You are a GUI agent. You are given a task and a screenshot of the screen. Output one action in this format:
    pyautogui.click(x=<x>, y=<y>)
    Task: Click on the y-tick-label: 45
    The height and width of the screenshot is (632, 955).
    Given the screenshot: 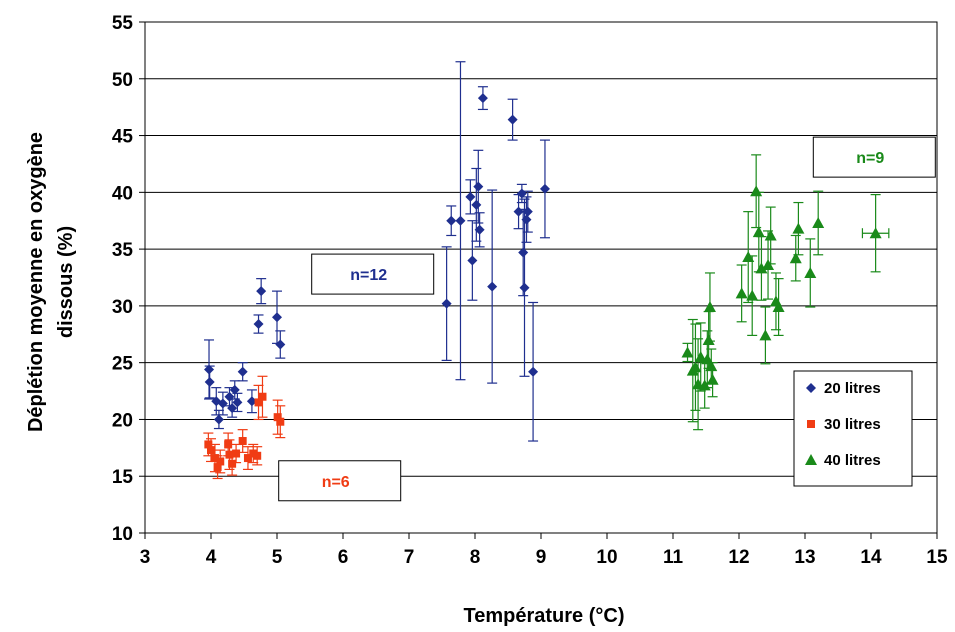 What is the action you would take?
    pyautogui.click(x=123, y=137)
    